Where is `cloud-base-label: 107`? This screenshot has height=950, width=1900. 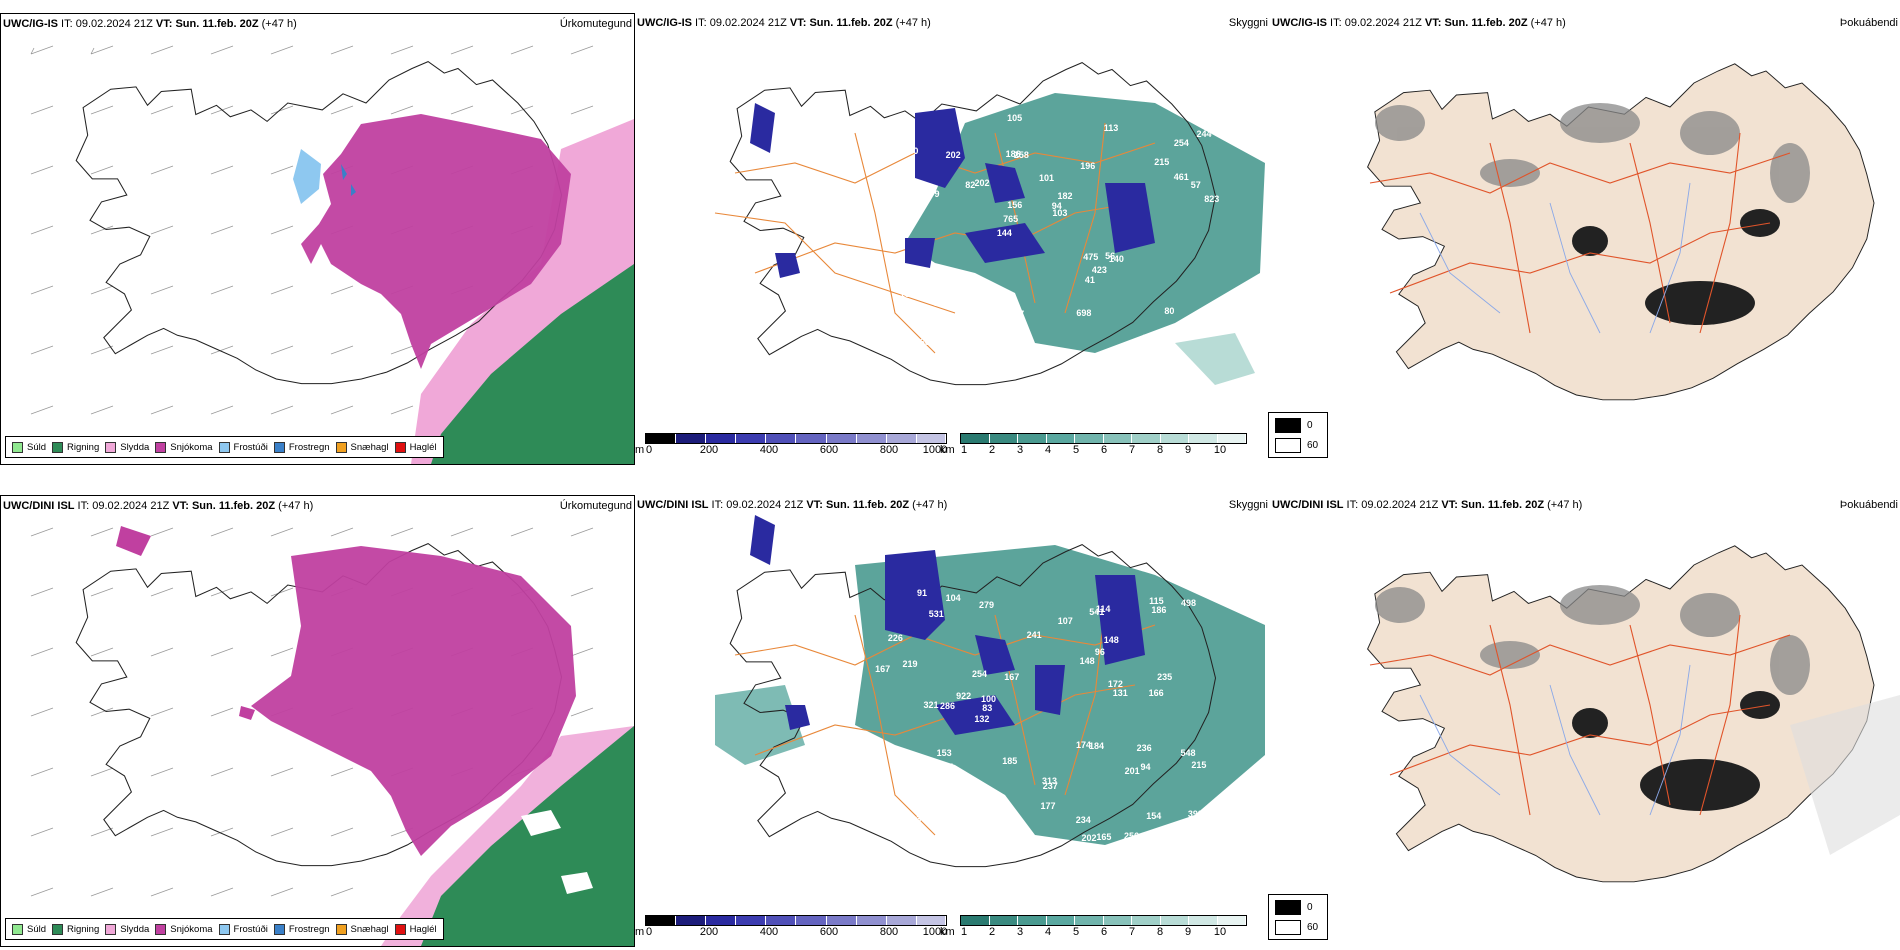
cloud-base-label: 107 is located at coordinates (1065, 620).